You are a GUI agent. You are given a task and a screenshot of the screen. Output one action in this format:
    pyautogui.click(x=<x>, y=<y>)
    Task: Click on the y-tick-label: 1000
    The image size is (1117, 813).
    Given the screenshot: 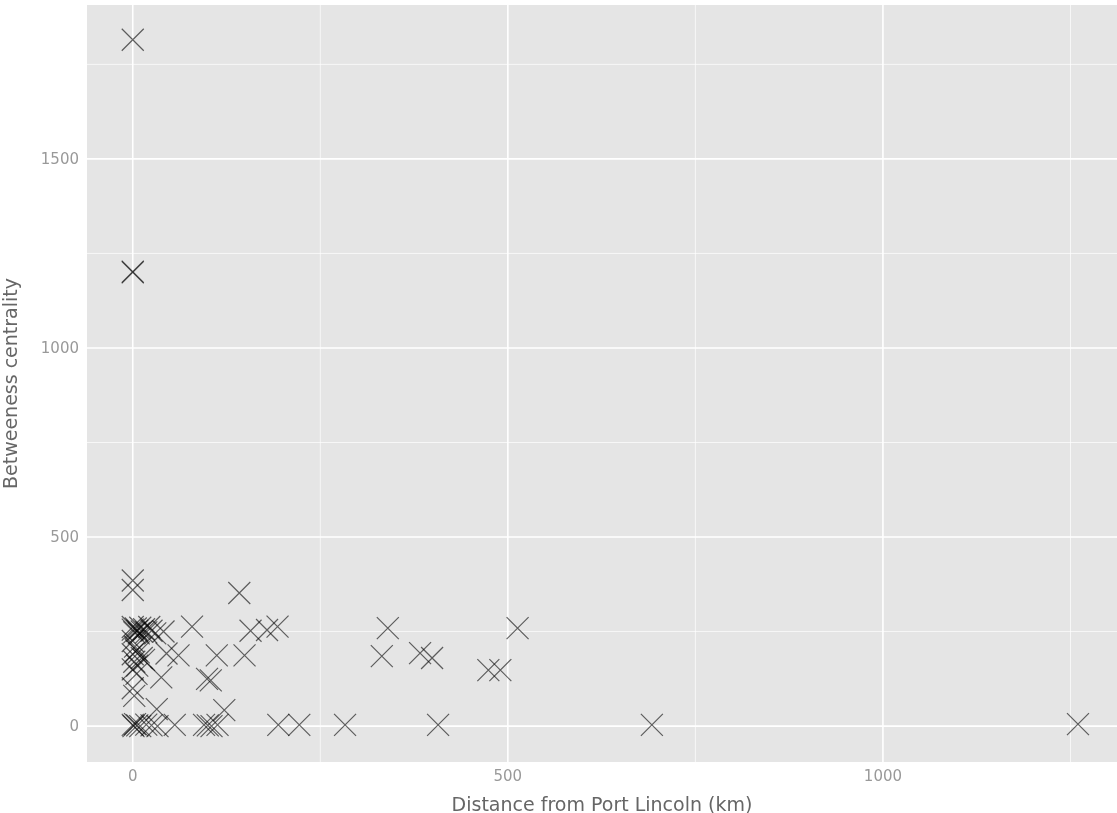 What is the action you would take?
    pyautogui.click(x=59, y=348)
    